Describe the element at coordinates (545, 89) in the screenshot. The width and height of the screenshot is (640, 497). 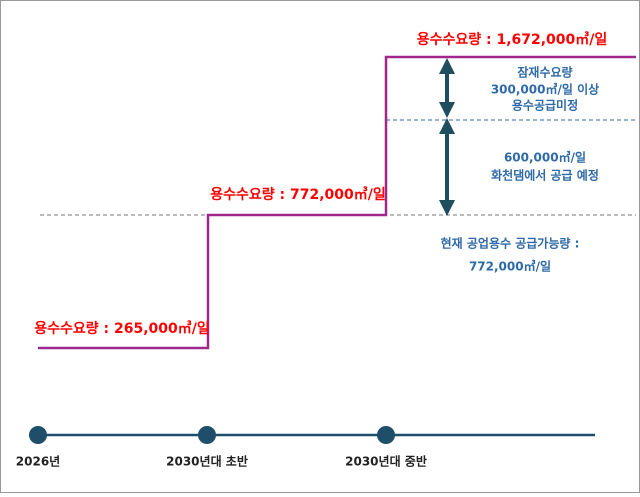
I see `annotation: 300,000㎥/일 이상` at that location.